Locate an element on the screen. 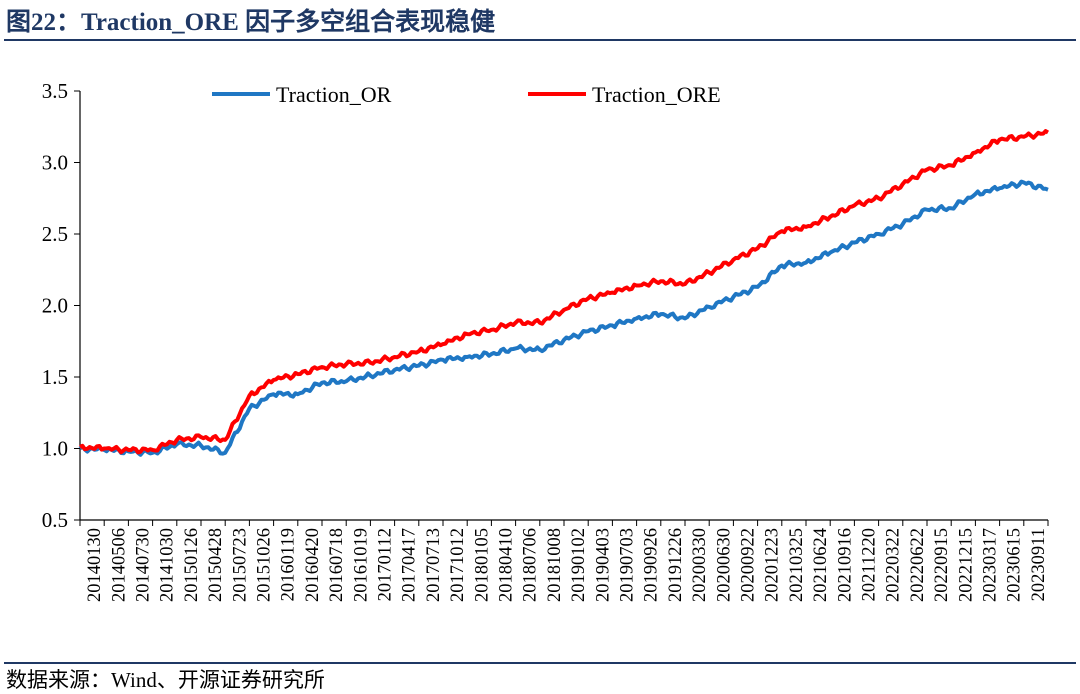 The width and height of the screenshot is (1080, 694). title-divider is located at coordinates (540, 40).